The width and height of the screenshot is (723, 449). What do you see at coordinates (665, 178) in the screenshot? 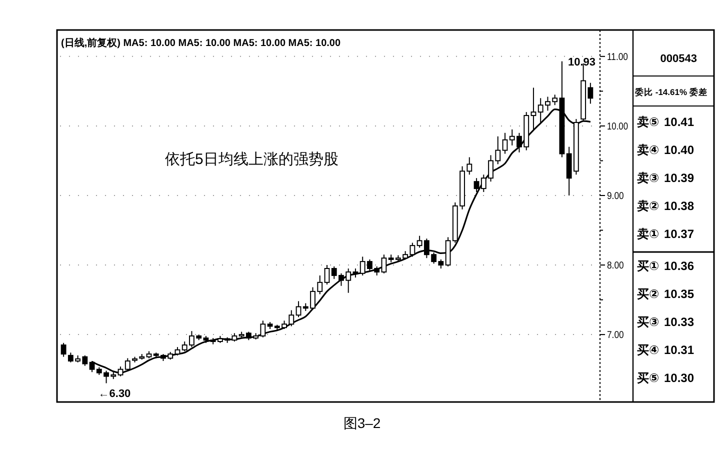
I see `text: 卖③ 10.39` at bounding box center [665, 178].